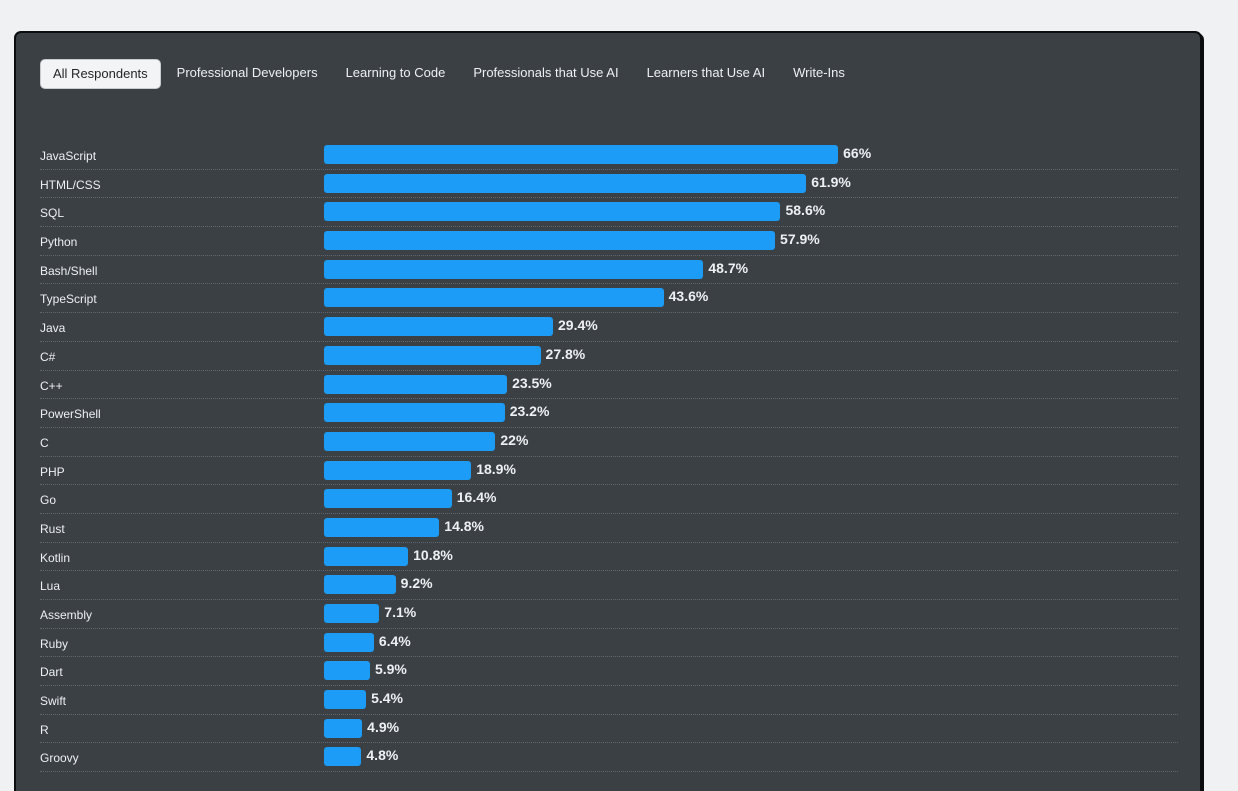 This screenshot has height=791, width=1238. I want to click on category-label: PHP, so click(52, 471).